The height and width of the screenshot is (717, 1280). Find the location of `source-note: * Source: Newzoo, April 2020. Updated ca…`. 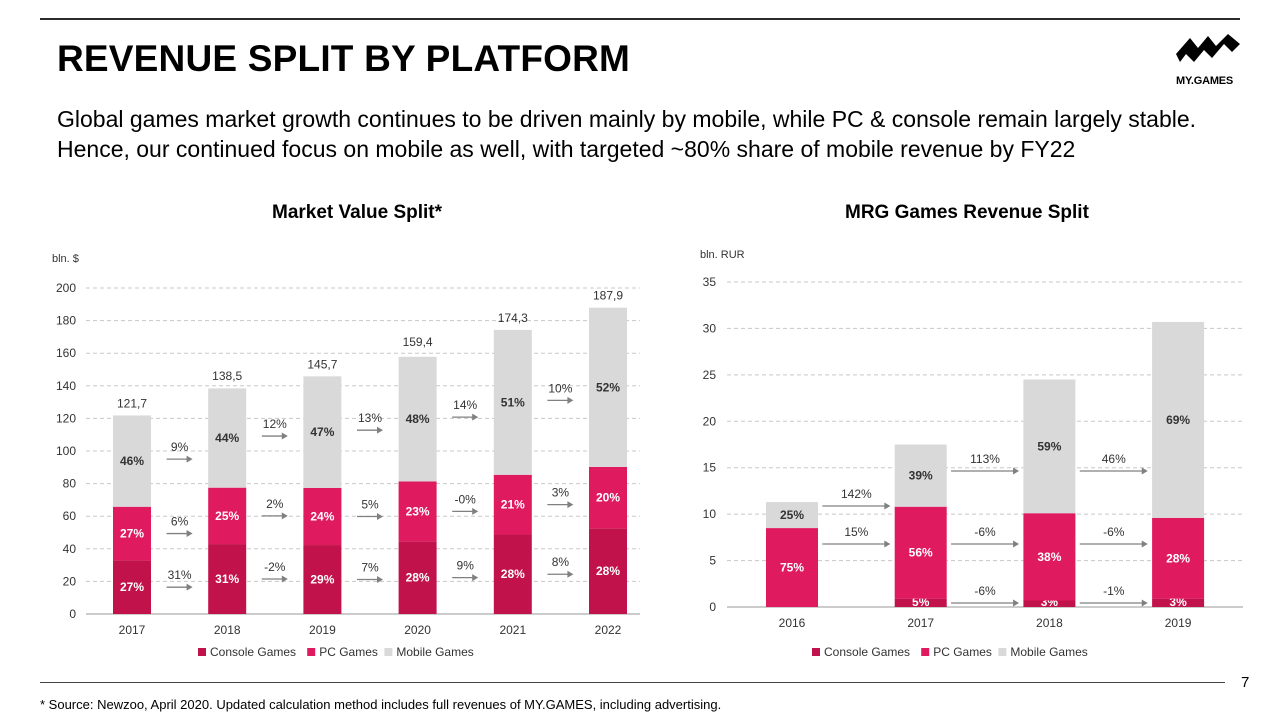

source-note: * Source: Newzoo, April 2020. Updated ca… is located at coordinates (381, 704).